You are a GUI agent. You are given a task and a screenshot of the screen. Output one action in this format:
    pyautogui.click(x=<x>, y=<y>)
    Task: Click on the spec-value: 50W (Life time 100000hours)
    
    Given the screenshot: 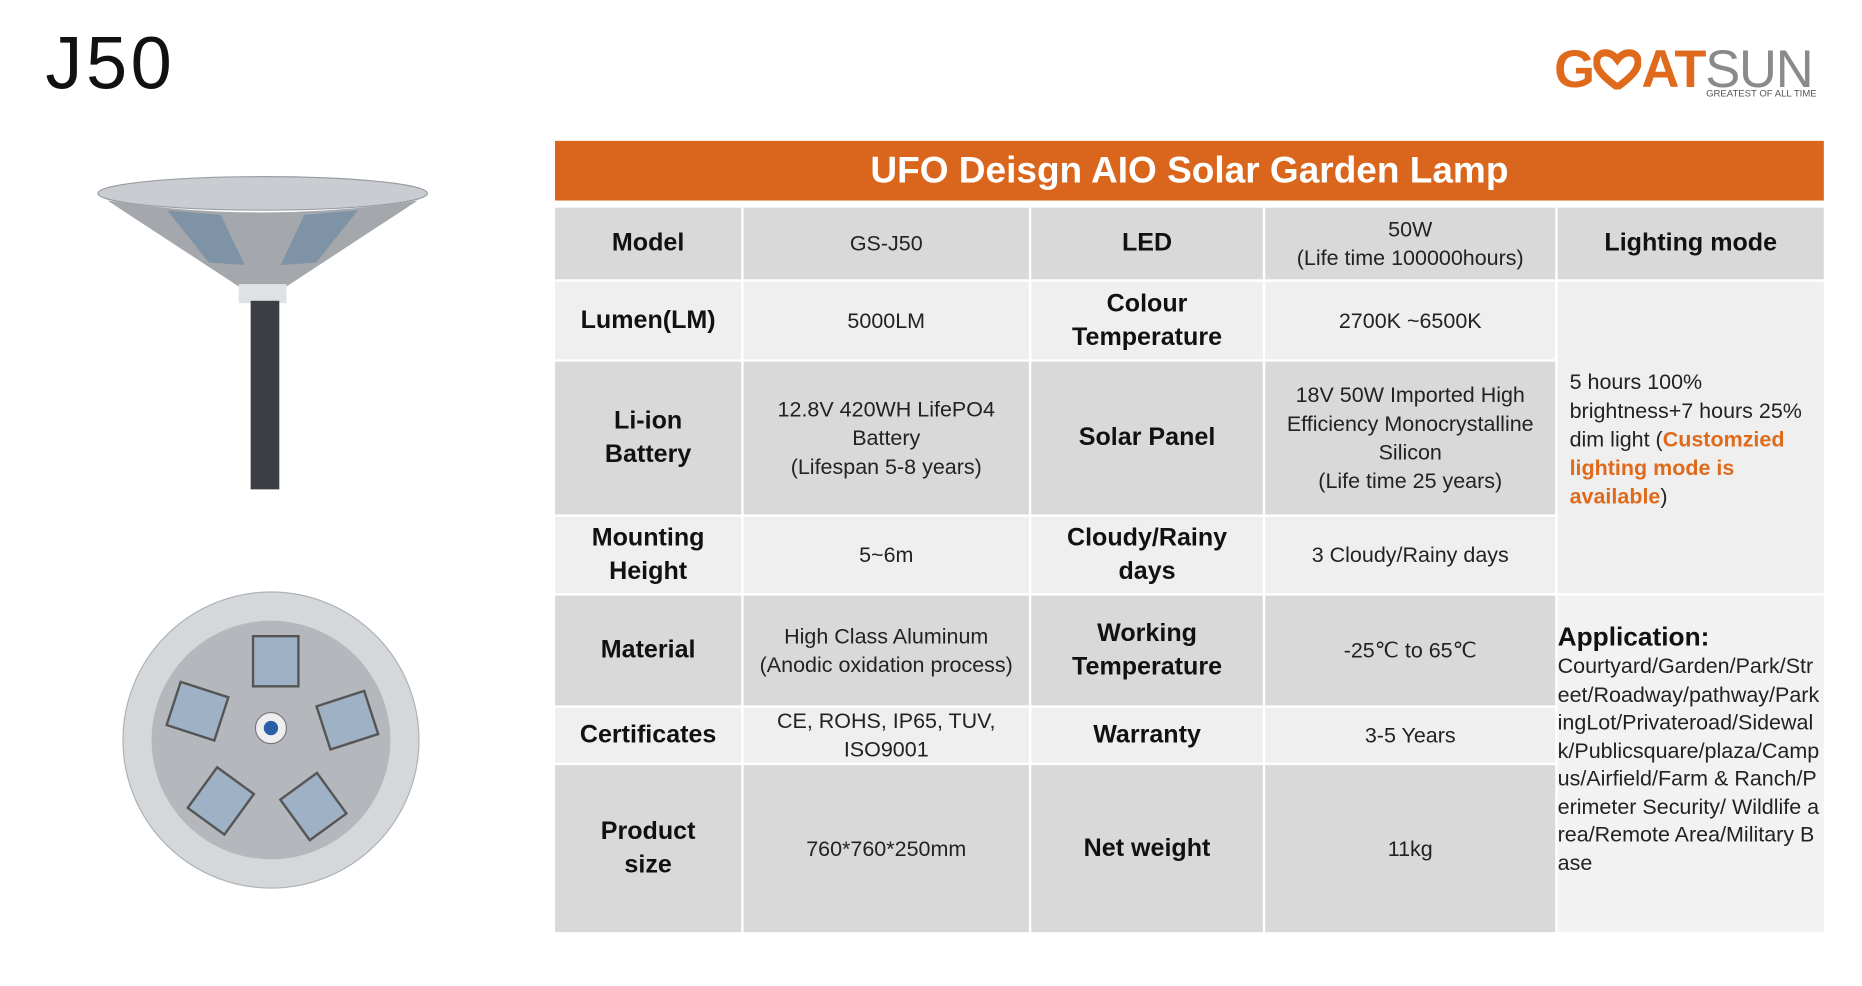 What is the action you would take?
    pyautogui.click(x=1410, y=243)
    